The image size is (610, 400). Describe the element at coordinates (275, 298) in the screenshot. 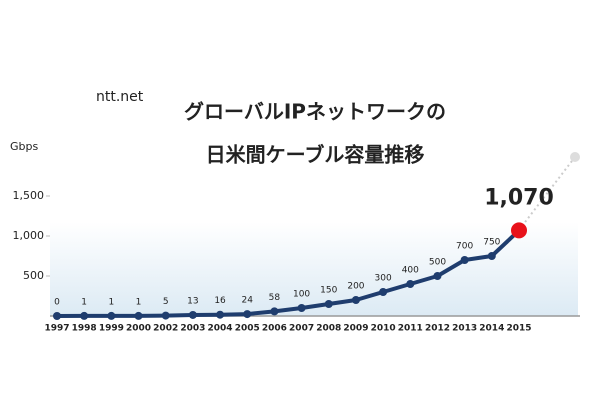

I see `data-label: 58` at that location.